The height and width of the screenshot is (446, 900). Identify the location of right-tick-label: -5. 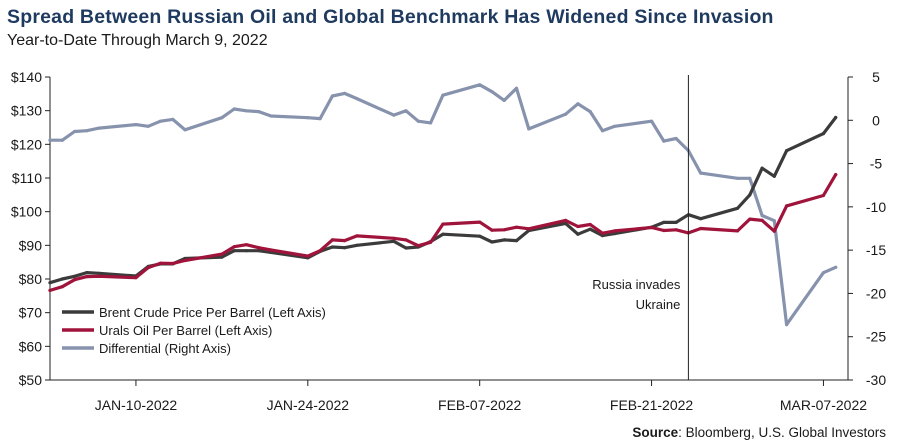
(876, 164).